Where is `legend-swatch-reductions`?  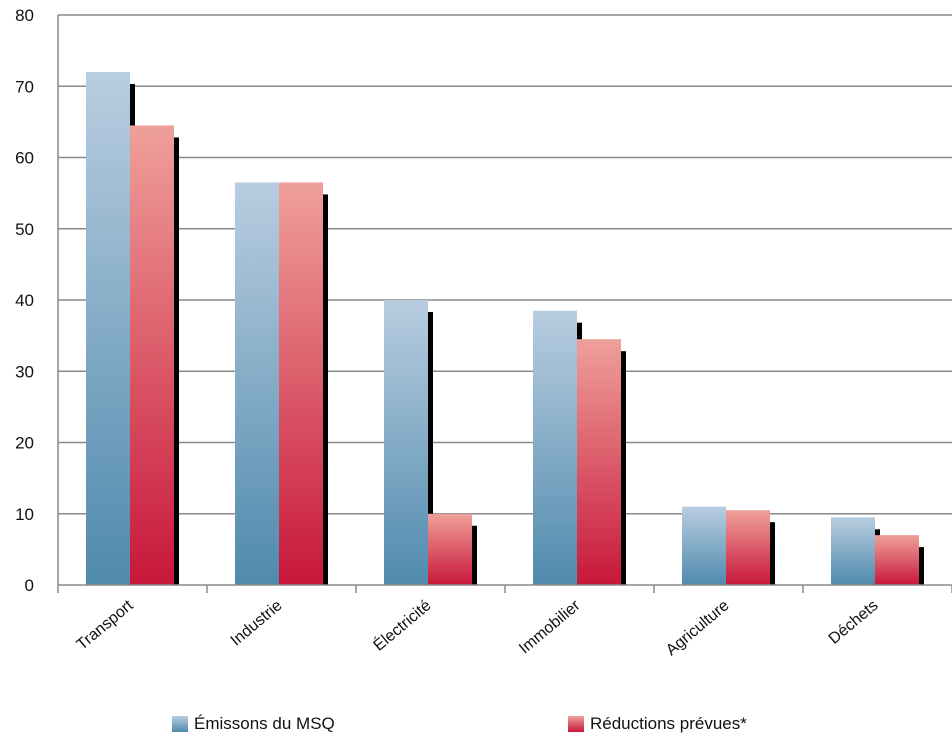 legend-swatch-reductions is located at coordinates (576, 724).